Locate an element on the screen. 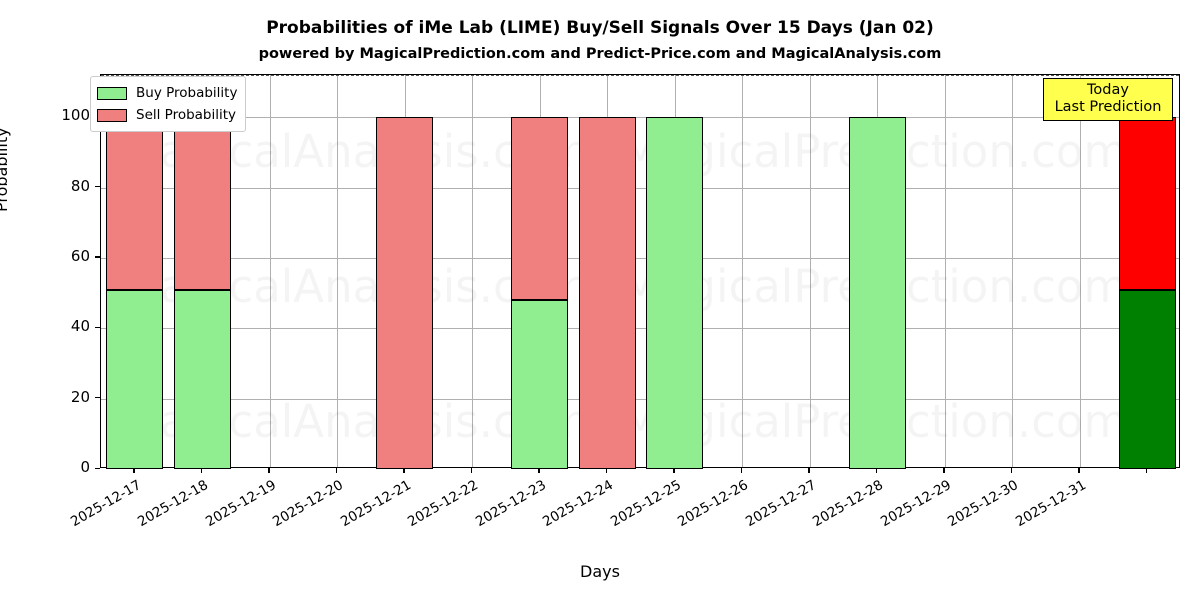 The width and height of the screenshot is (1200, 600). today-annotation-line1: Today is located at coordinates (1108, 90).